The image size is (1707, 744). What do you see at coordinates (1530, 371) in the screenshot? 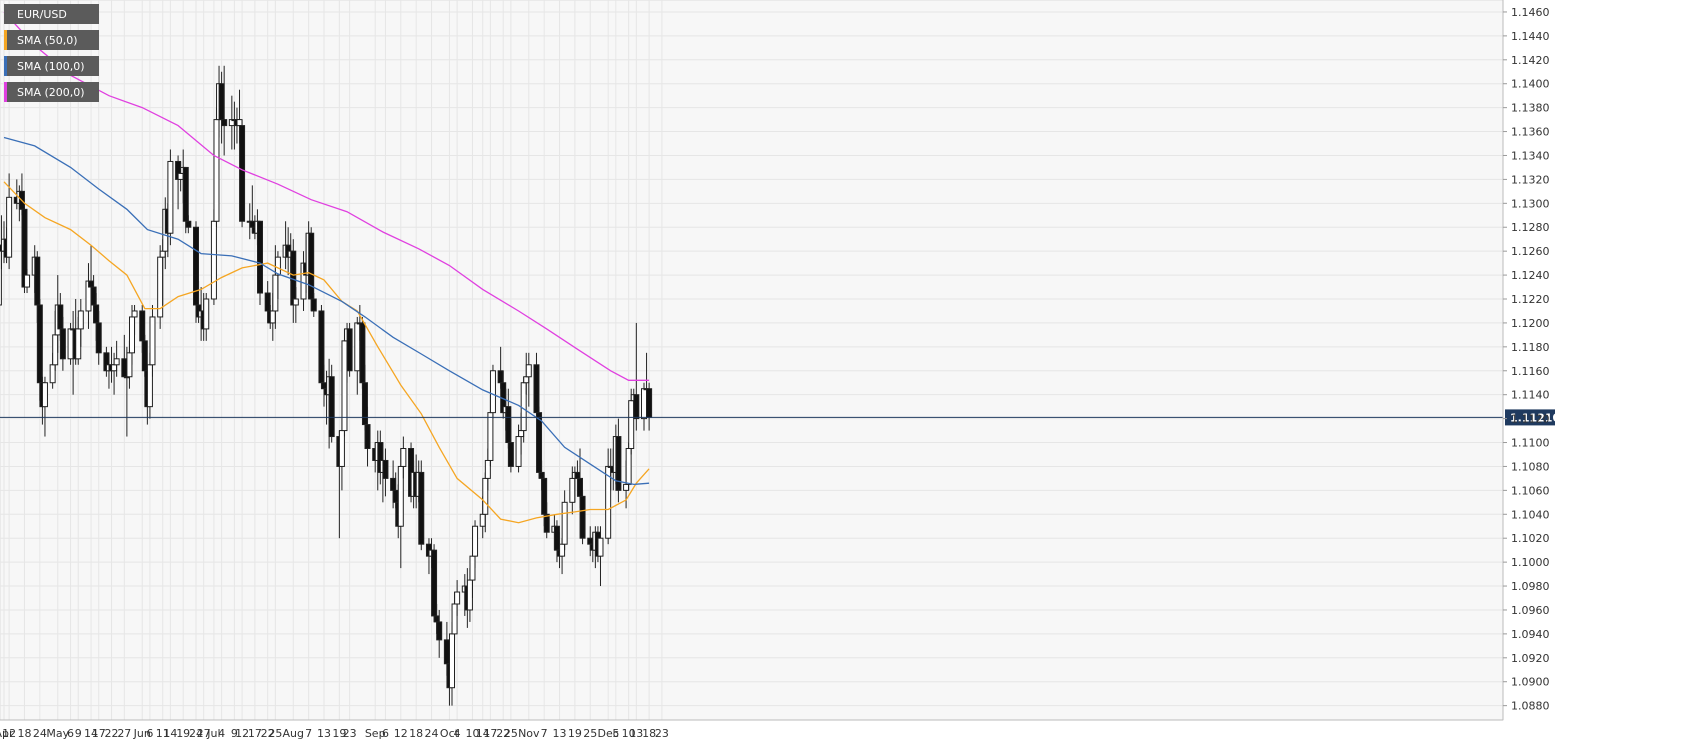
I see `y-tick-label: 1.1160` at bounding box center [1530, 371].